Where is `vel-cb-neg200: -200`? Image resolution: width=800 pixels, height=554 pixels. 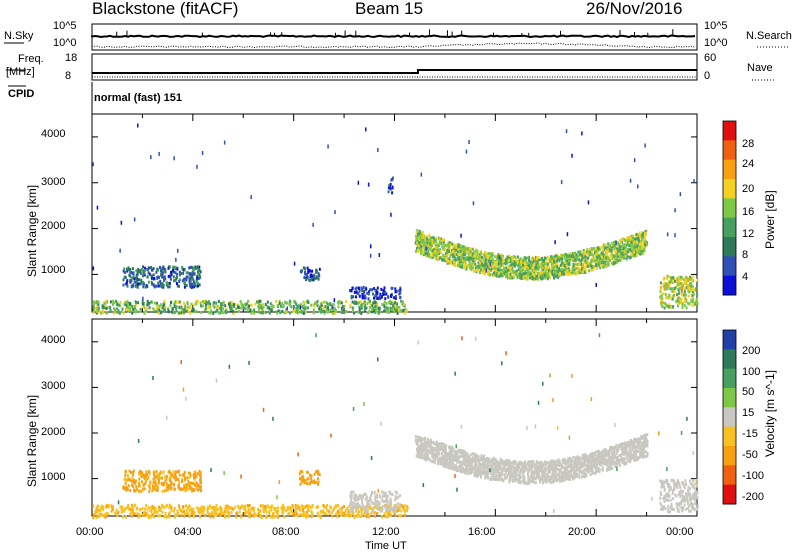 vel-cb-neg200: -200 is located at coordinates (753, 497).